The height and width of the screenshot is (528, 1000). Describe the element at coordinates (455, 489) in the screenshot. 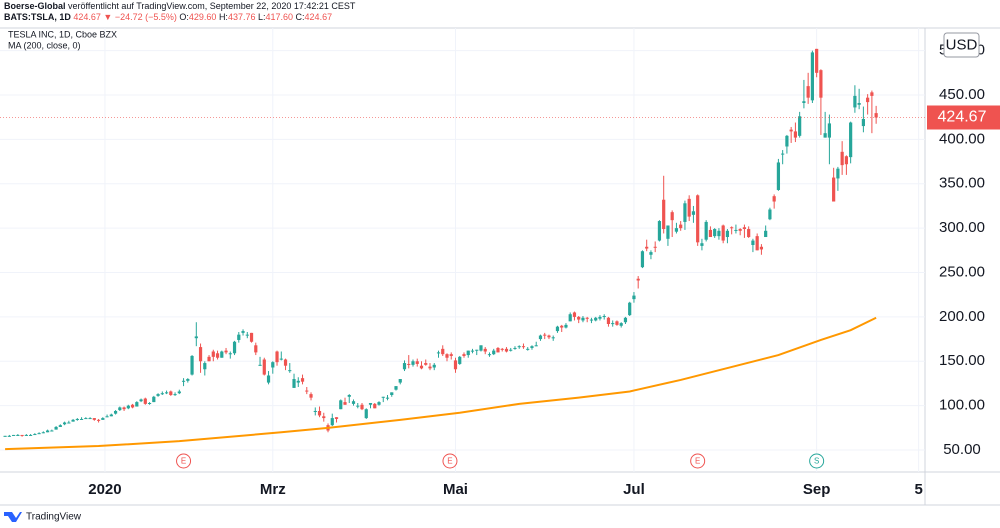

I see `x-tick-label: Mai` at that location.